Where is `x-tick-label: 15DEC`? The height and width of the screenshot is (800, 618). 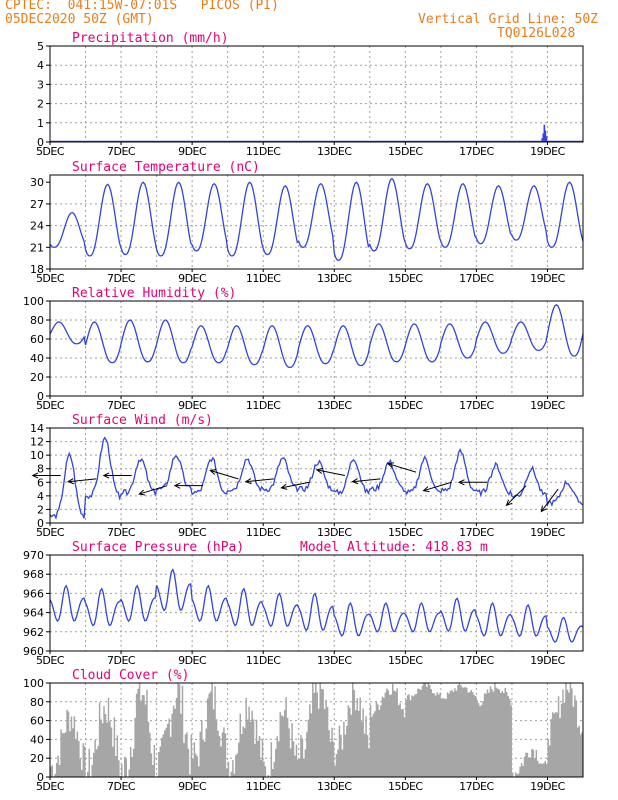
x-tick-label: 15DEC is located at coordinates (405, 786).